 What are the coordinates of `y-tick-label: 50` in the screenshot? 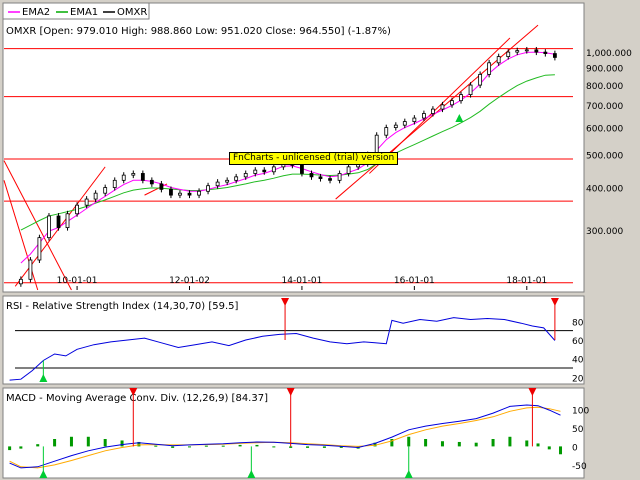 It's located at (578, 430).